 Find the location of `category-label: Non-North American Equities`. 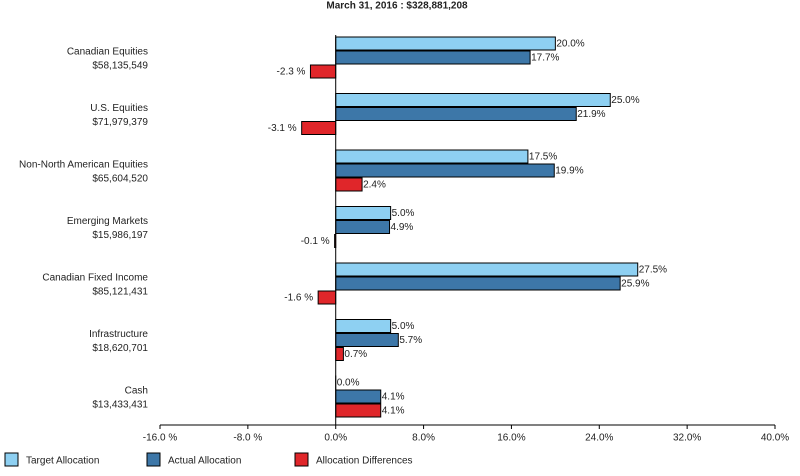

category-label: Non-North American Equities is located at coordinates (83, 165).